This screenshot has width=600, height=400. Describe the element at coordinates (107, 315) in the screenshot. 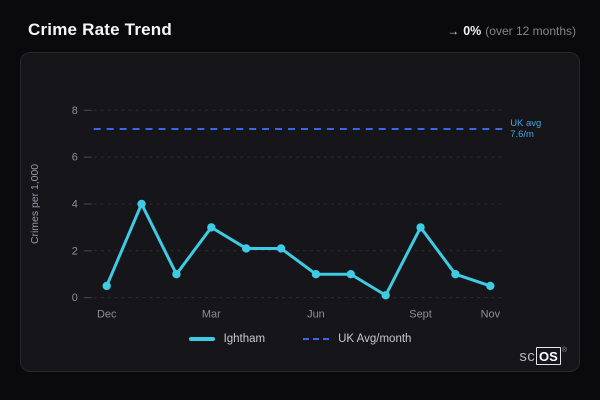

I see `x-tick-label: Dec` at that location.